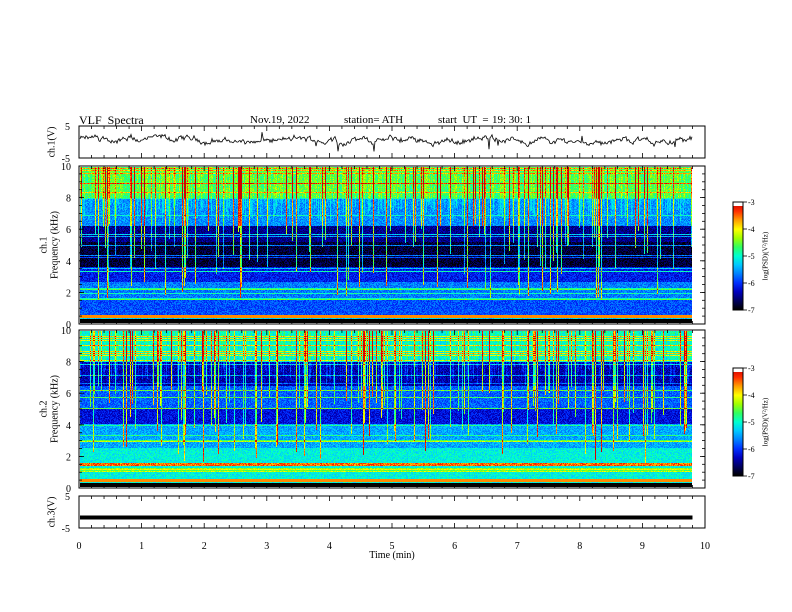 The height and width of the screenshot is (612, 792). Describe the element at coordinates (766, 421) in the screenshot. I see `ch2-colorbar-label: log(PSD)(V²/Hz)` at that location.